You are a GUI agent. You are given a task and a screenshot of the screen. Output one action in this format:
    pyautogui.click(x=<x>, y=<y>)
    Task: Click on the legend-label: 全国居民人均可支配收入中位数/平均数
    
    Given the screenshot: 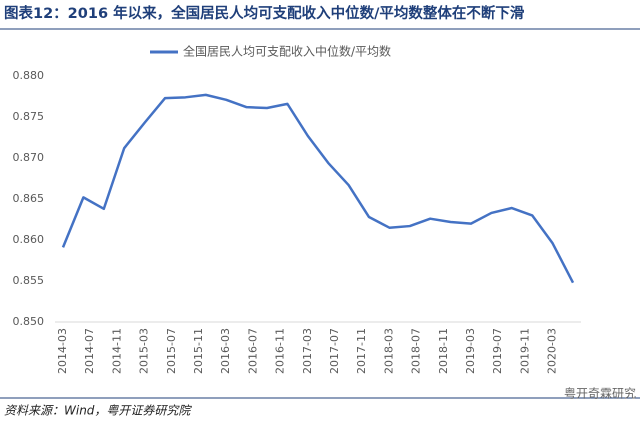 What is the action you would take?
    pyautogui.click(x=287, y=51)
    